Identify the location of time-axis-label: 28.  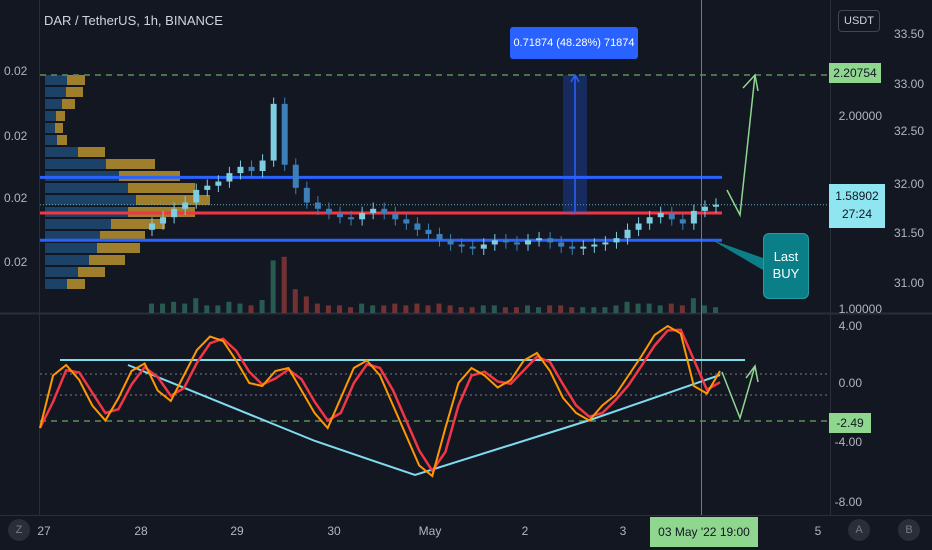
(141, 531).